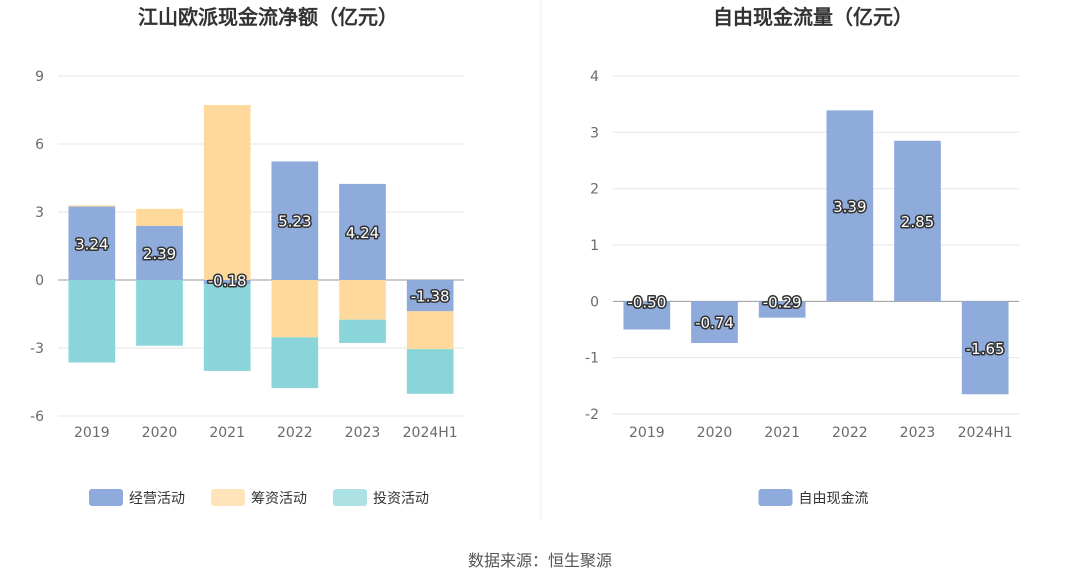 The image size is (1080, 583). What do you see at coordinates (594, 246) in the screenshot?
I see `y-tick-label: 1` at bounding box center [594, 246].